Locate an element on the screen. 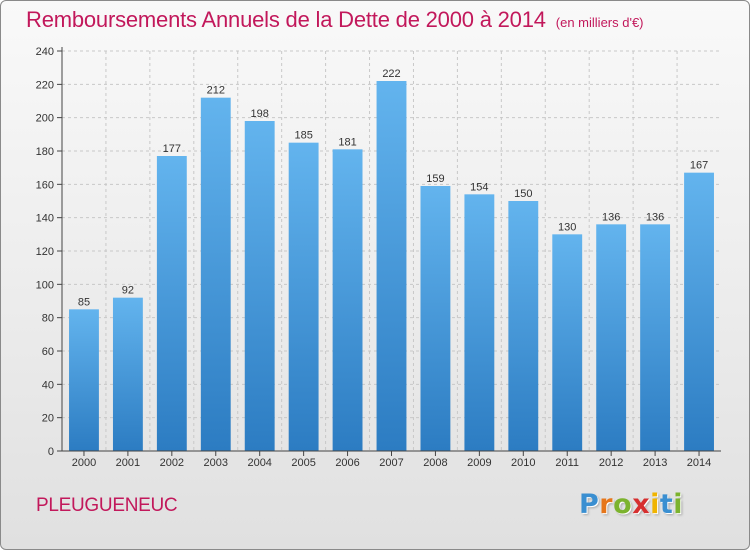 This screenshot has height=550, width=750. x-tick-label: 2004 is located at coordinates (259, 463).